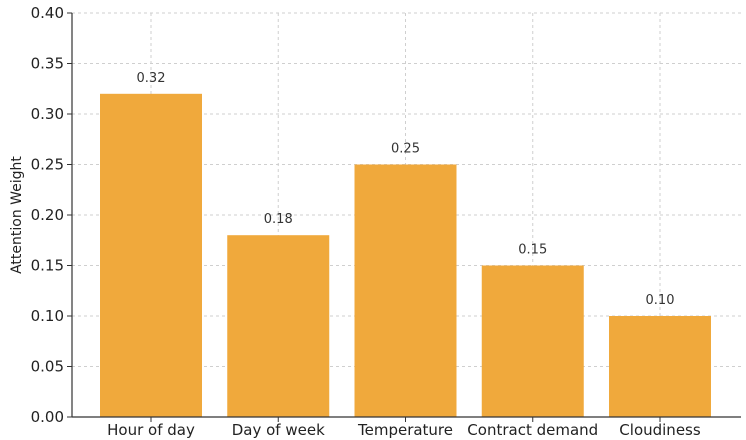 The height and width of the screenshot is (440, 746). Describe the element at coordinates (47, 13) in the screenshot. I see `y-tick-label: 0.40` at that location.